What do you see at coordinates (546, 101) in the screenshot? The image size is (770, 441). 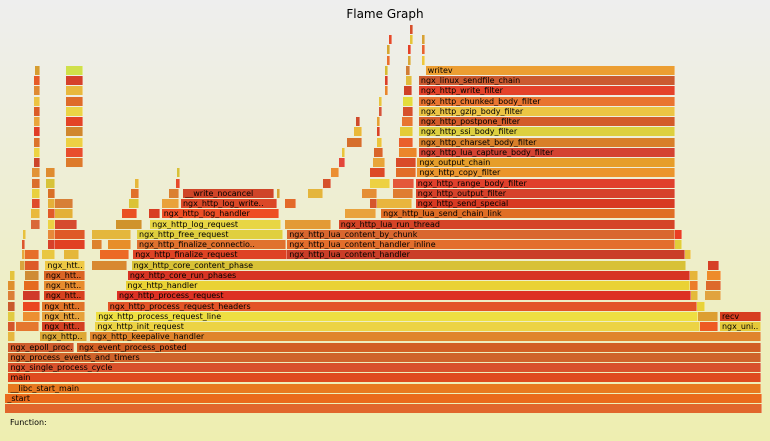 I see `flame-frame: ngx_http_chunked_body_filter` at bounding box center [546, 101].